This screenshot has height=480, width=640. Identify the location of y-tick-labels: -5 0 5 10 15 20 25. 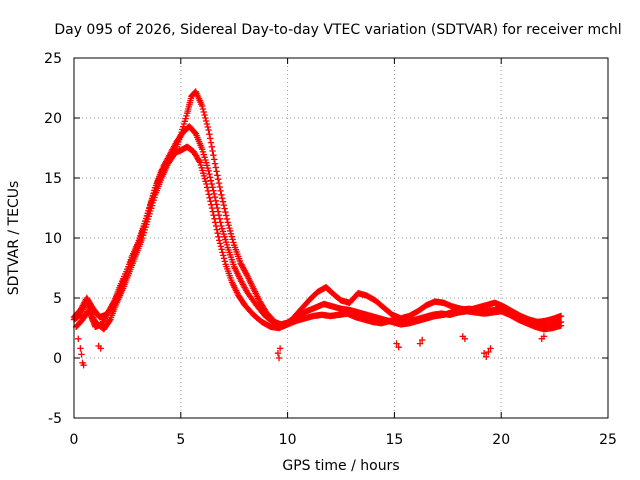
(53, 239).